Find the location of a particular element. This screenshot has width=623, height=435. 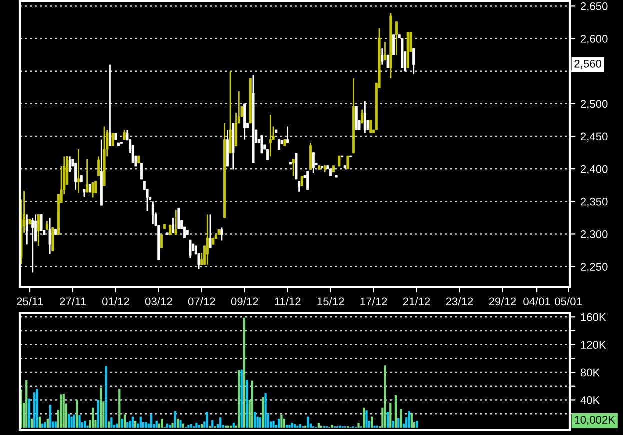

x-tick-label: 15/12 is located at coordinates (331, 301).